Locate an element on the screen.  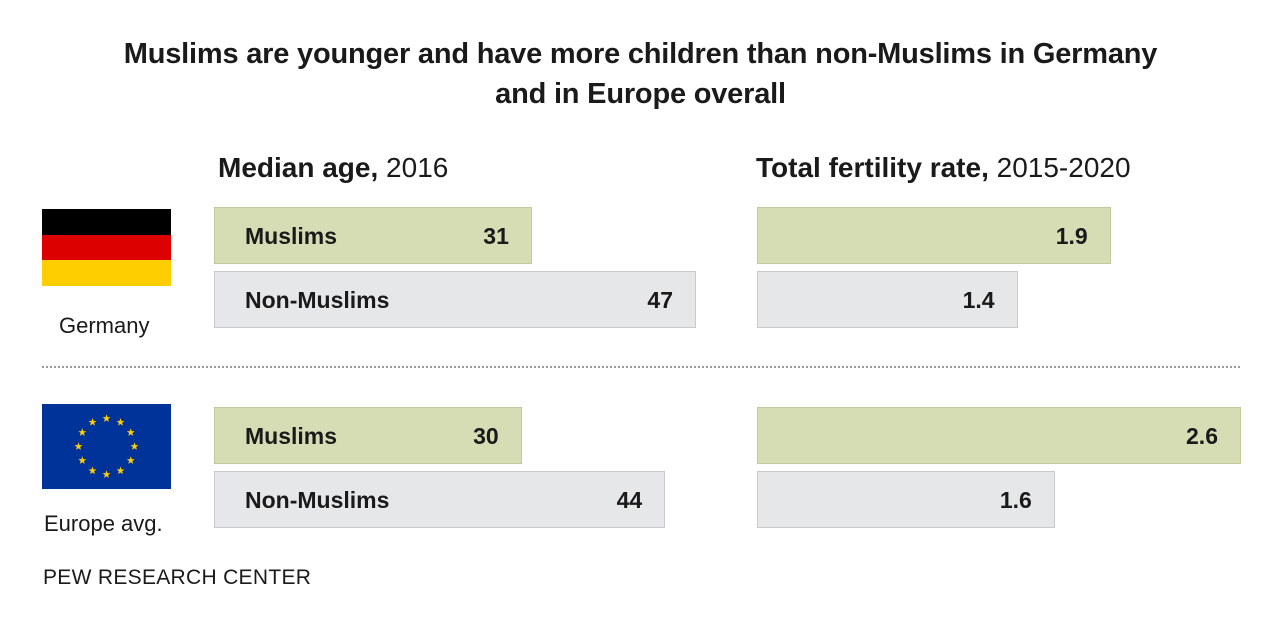
country-label-germany: Germany is located at coordinates (104, 325).